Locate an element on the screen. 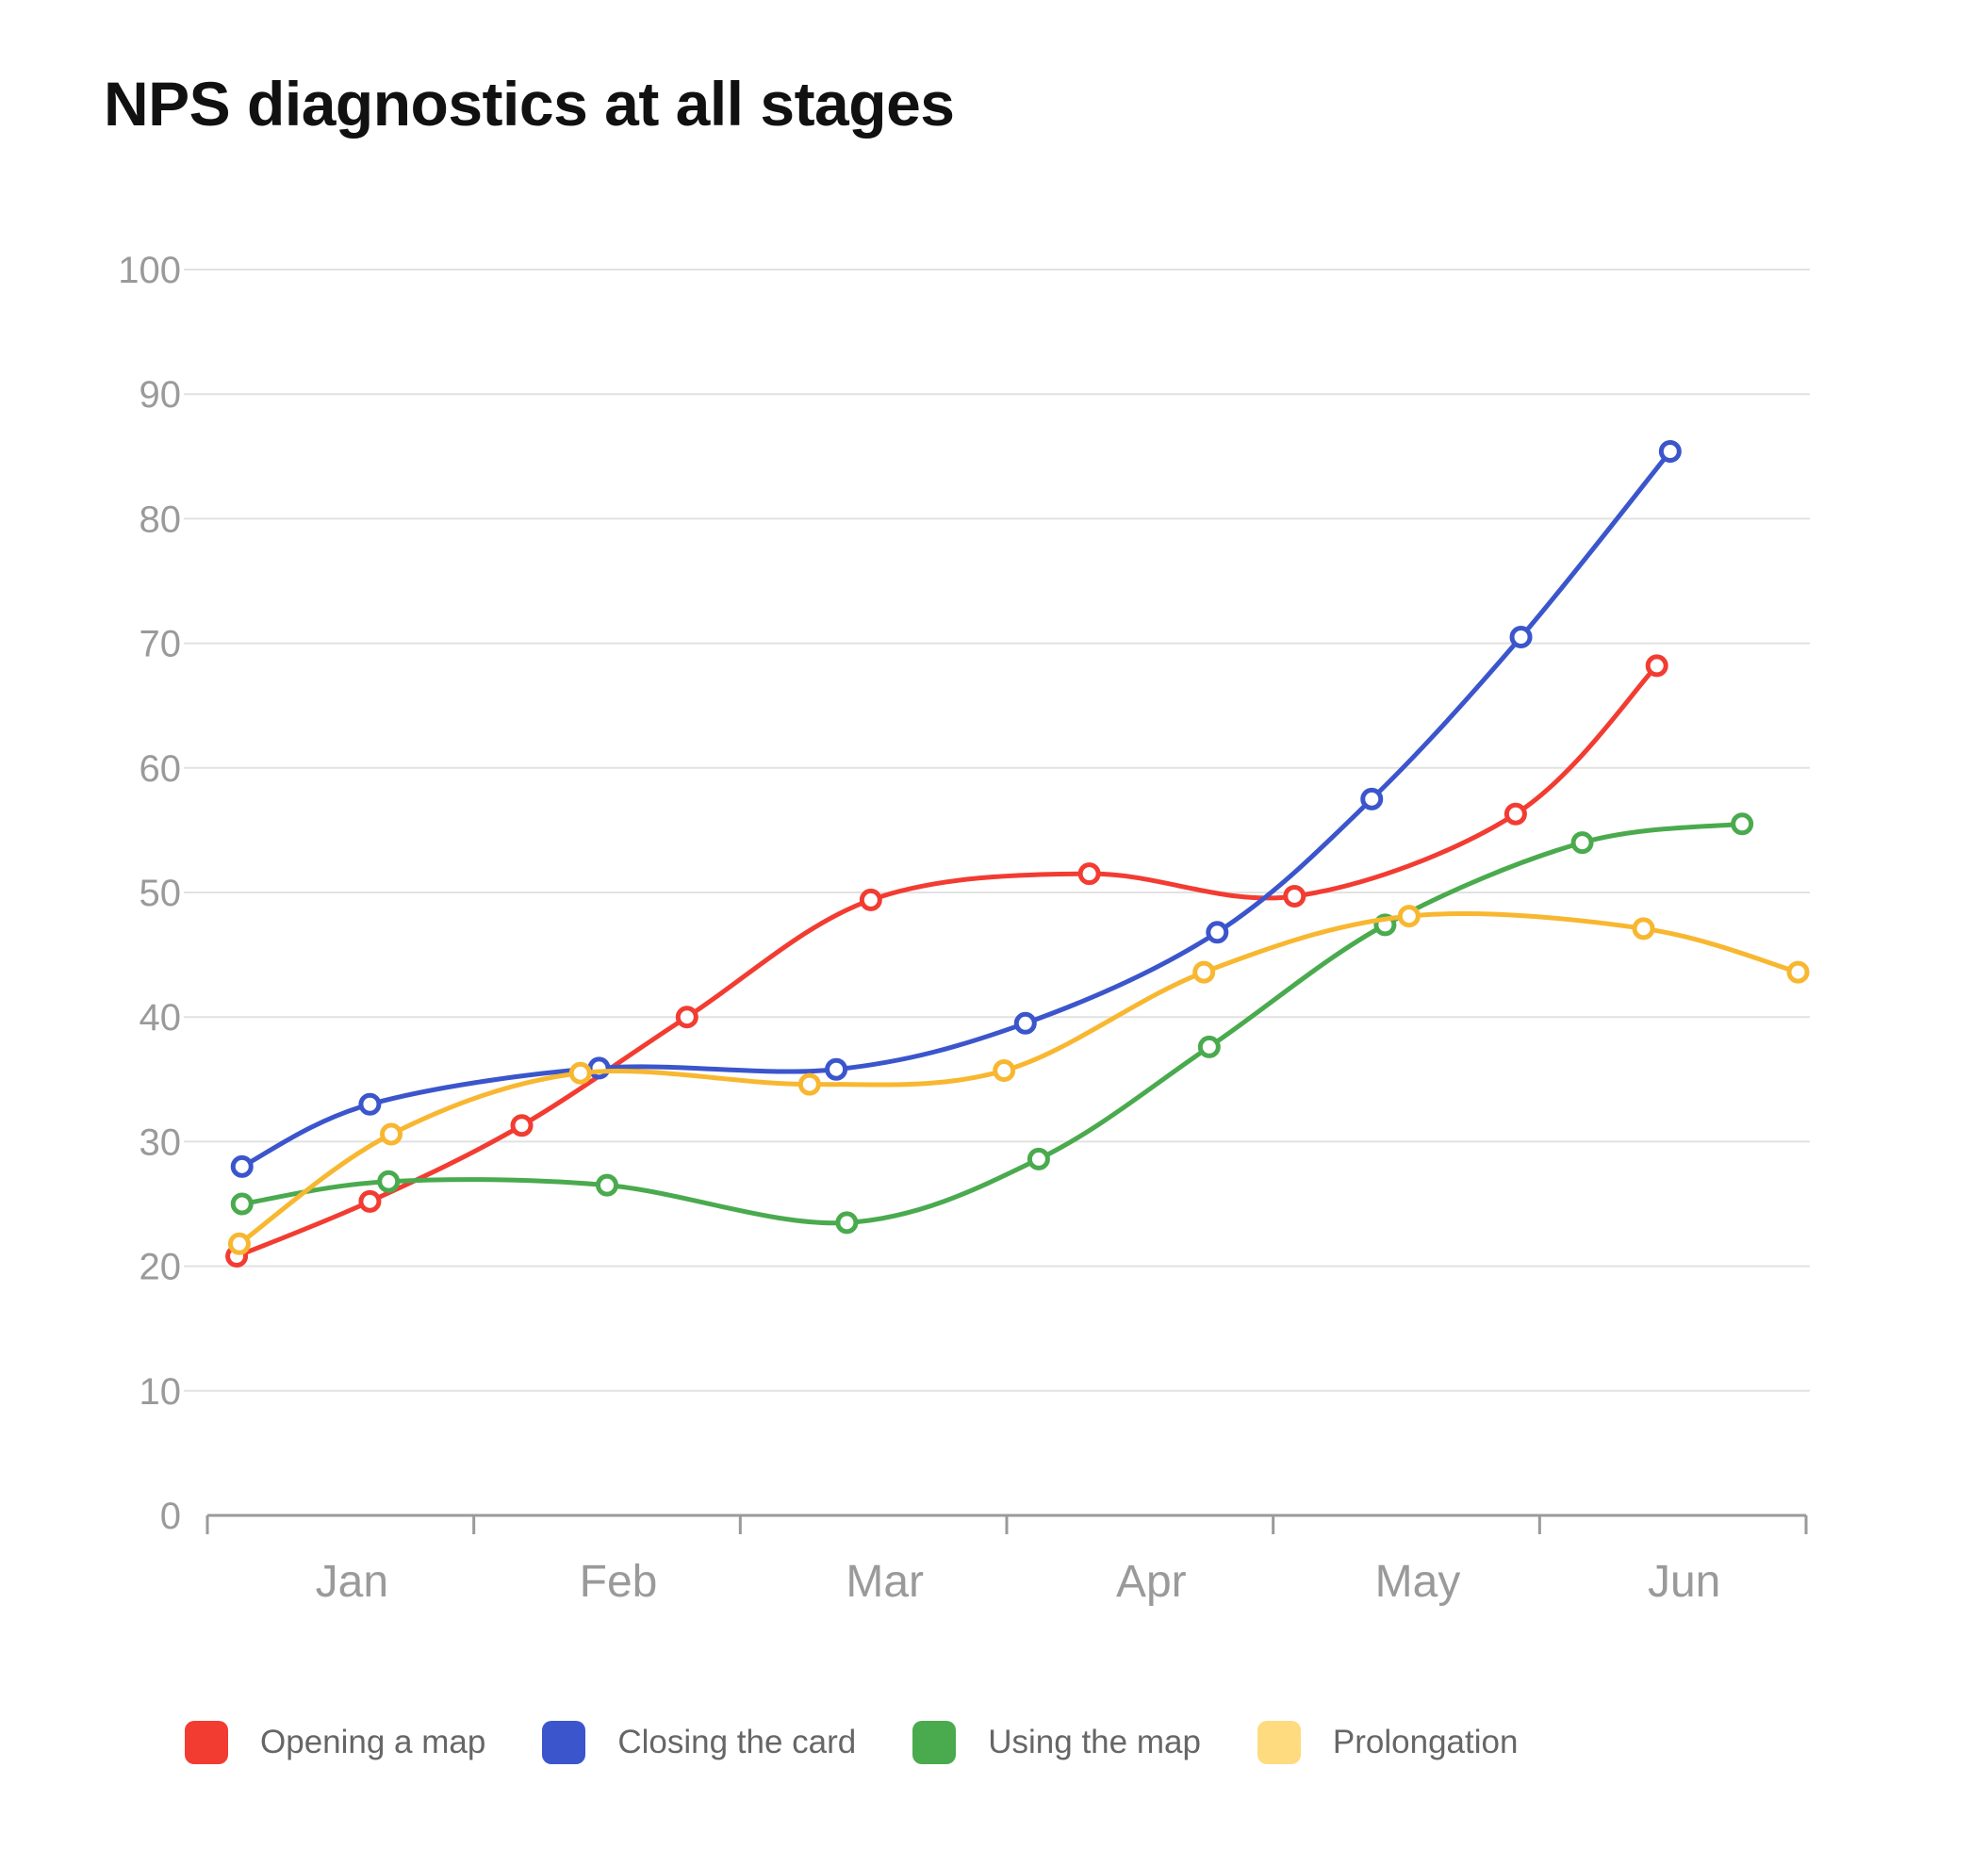 This screenshot has width=1988, height=1849. y-tick-label: 100 is located at coordinates (150, 270).